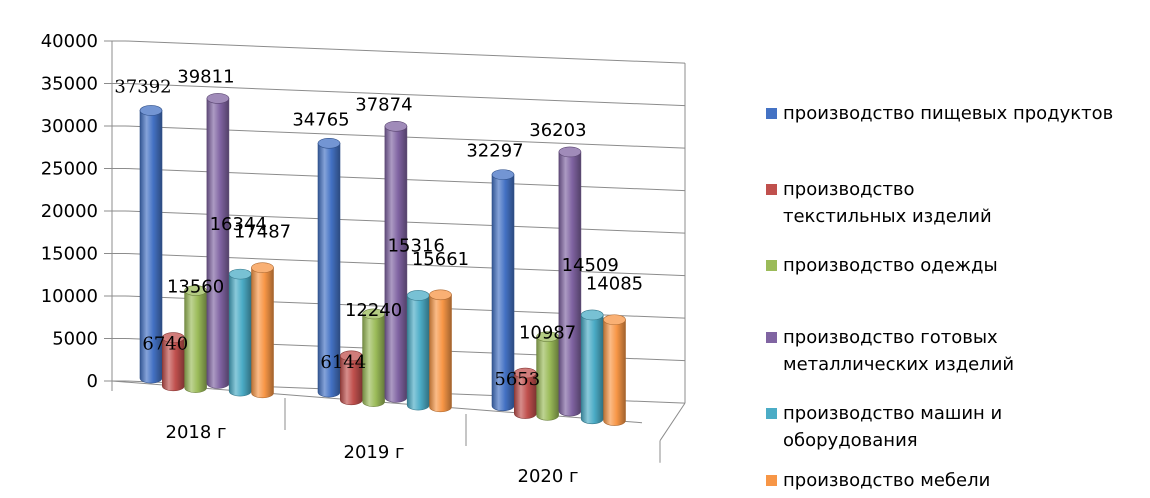  What do you see at coordinates (440, 259) in the screenshot?
I see `data-label: 15661` at bounding box center [440, 259].